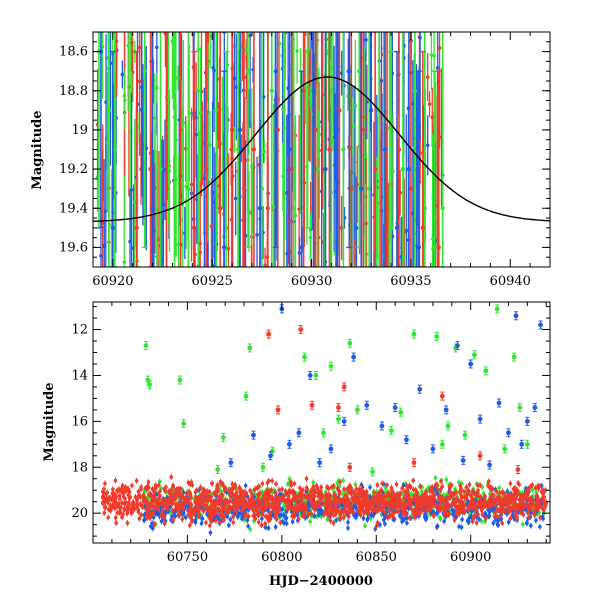  Describe the element at coordinates (112, 281) in the screenshot. I see `top-x-tick-label: 60920` at that location.